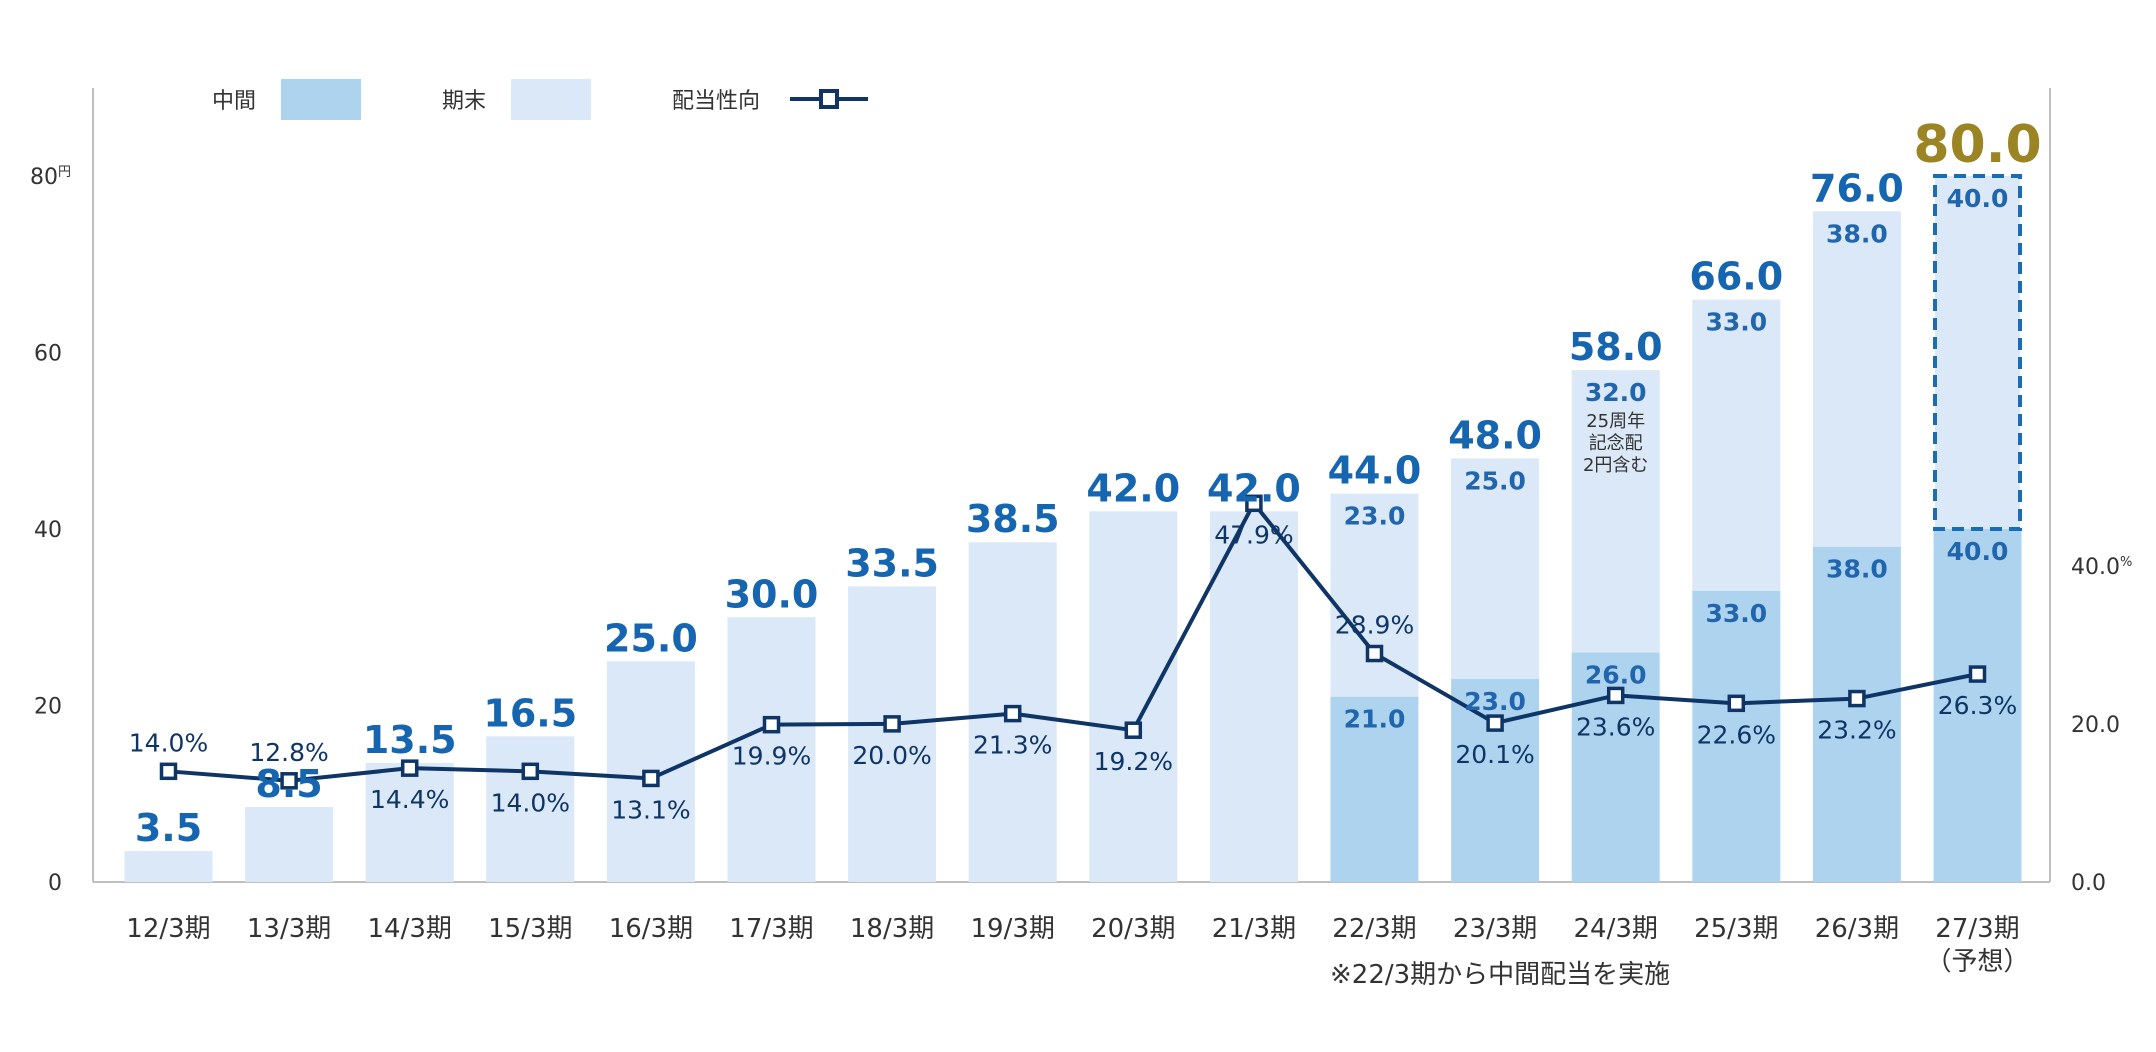 The width and height of the screenshot is (2156, 1052). What do you see at coordinates (1615, 421) in the screenshot?
I see `anniversary-note-line: 25周年` at bounding box center [1615, 421].